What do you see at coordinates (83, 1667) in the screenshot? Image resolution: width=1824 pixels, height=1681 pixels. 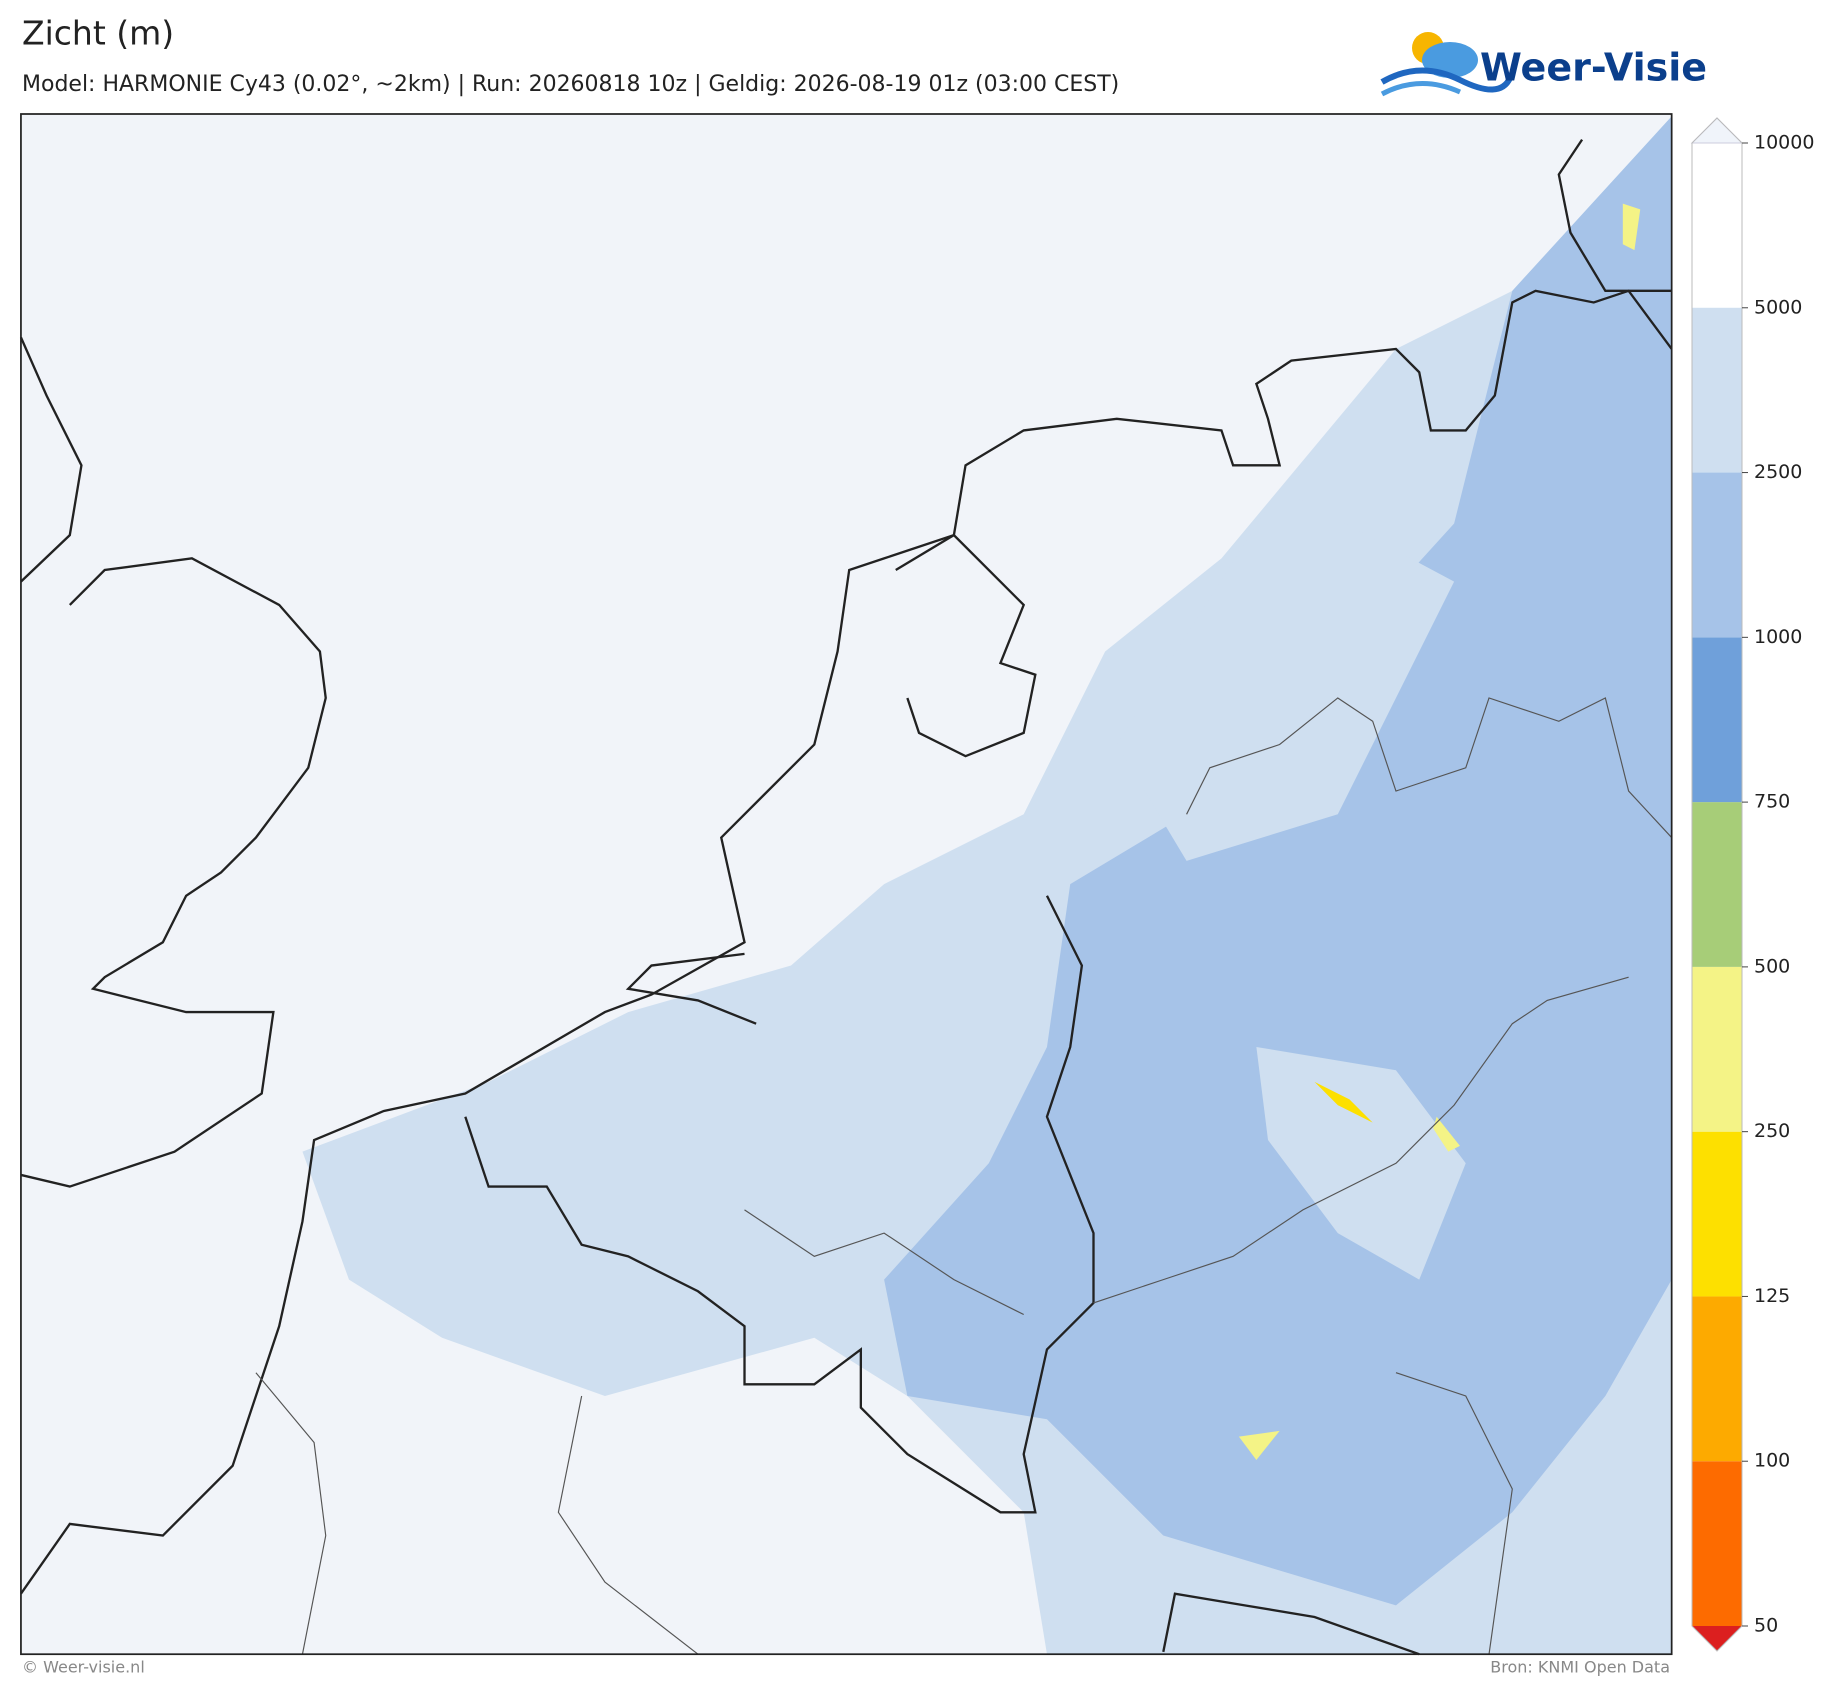 I see `footer-left: © Weer-visie.nl` at bounding box center [83, 1667].